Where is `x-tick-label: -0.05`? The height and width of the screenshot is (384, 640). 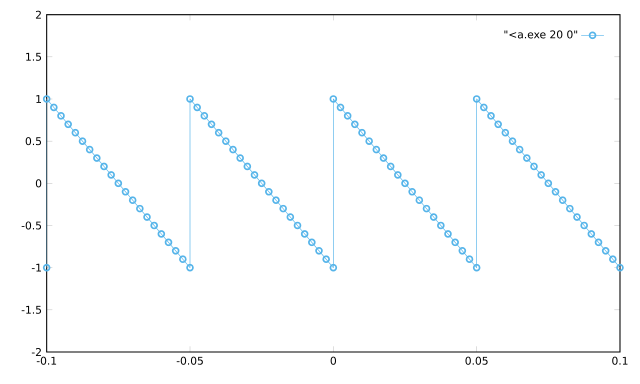 x-tick-label: -0.05 is located at coordinates (189, 360).